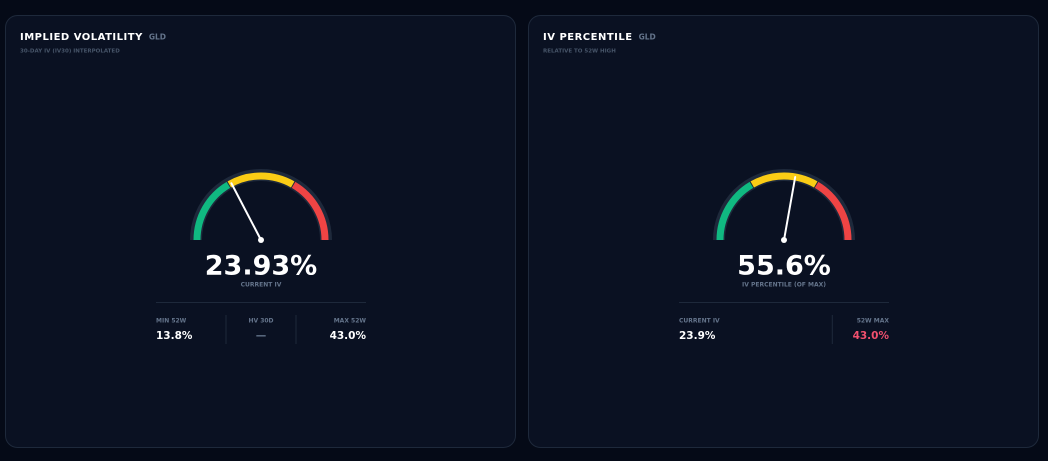 This screenshot has height=461, width=1048. What do you see at coordinates (171, 321) in the screenshot?
I see `stat-label: MIN 52W` at bounding box center [171, 321].